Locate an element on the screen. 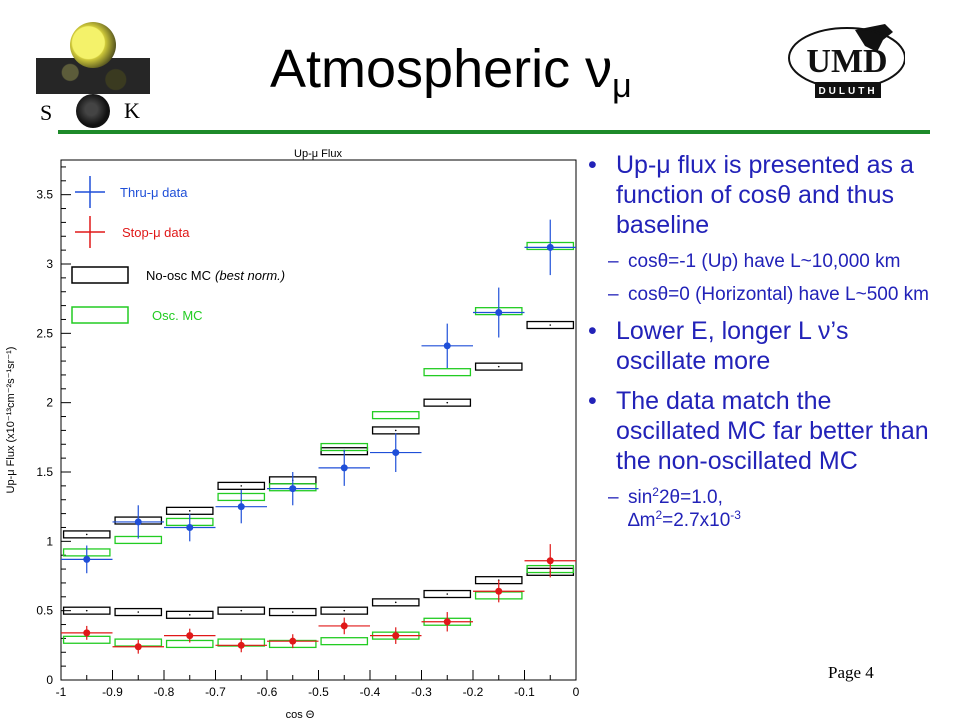 The height and width of the screenshot is (720, 960). y-axis-label: Up-μ Flux (x10⁻¹³cm⁻²s⁻¹sr⁻¹) is located at coordinates (11, 420).